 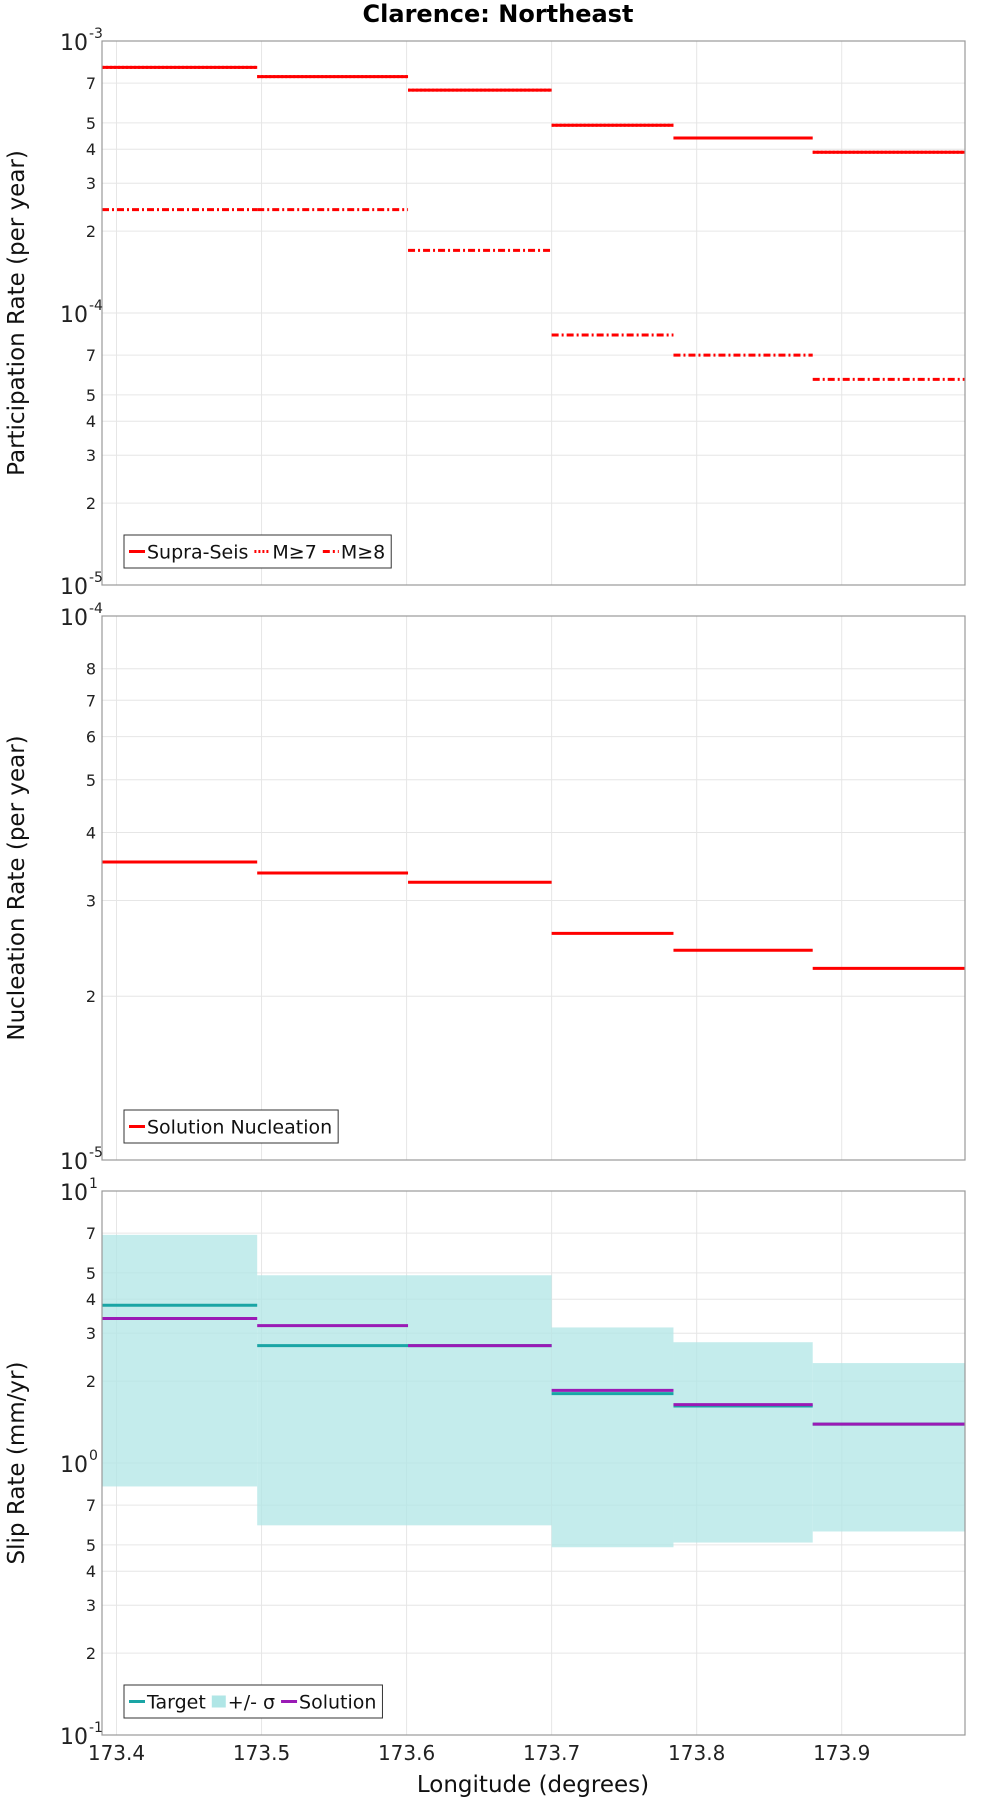 I want to click on legend-label: +/- σ, so click(x=251, y=1703).